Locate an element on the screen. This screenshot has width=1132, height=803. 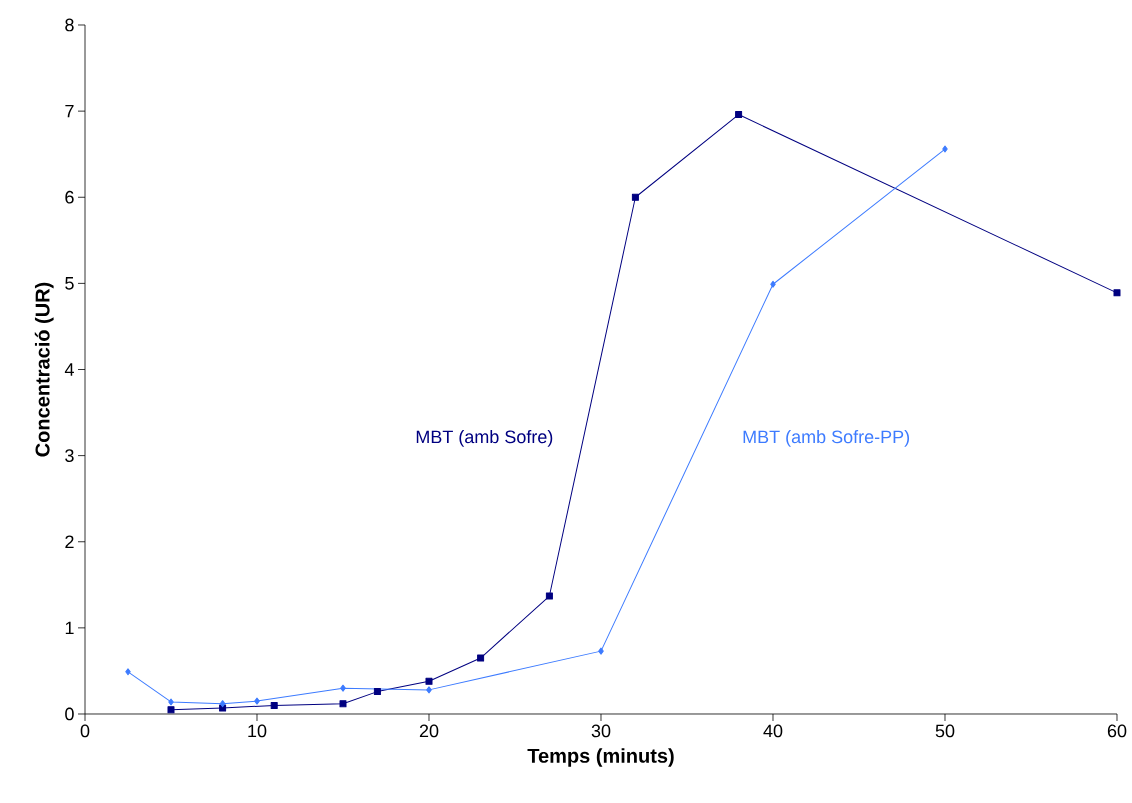
y-tick-label: 3 is located at coordinates (69, 455).